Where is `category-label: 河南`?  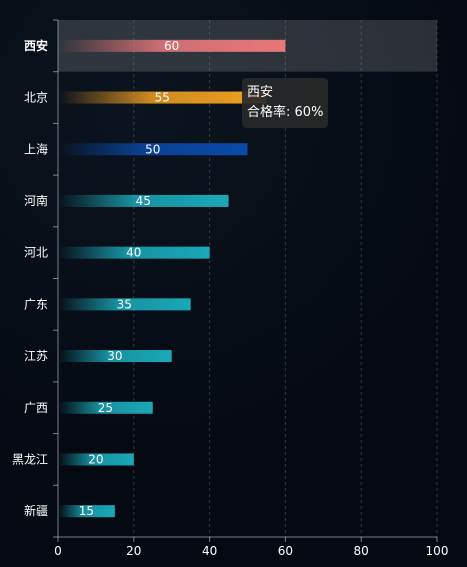
category-label: 河南 is located at coordinates (36, 200).